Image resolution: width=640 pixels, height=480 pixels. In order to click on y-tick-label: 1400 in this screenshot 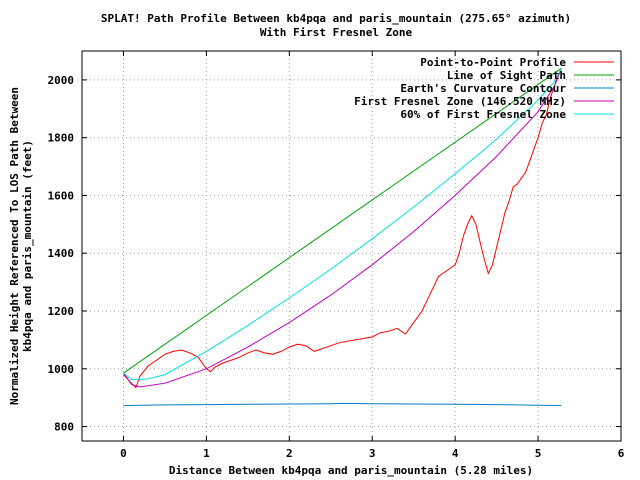, I will do `click(61, 253)`.